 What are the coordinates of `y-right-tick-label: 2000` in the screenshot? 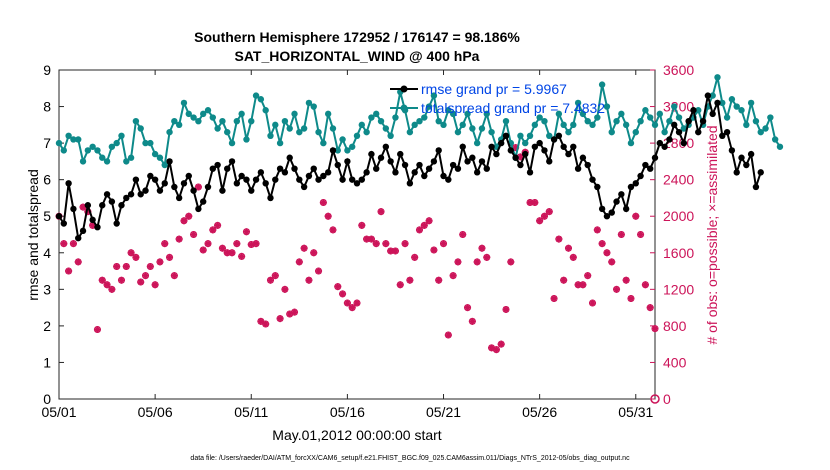 It's located at (678, 216).